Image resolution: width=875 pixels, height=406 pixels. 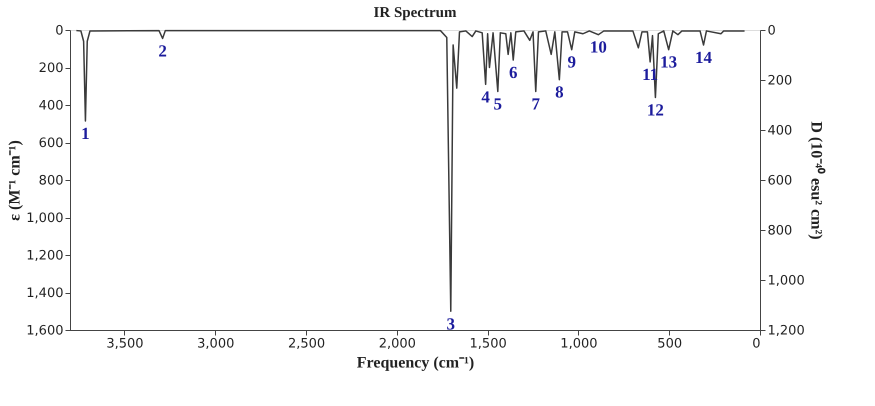 I want to click on annotation: 8, so click(x=559, y=92).